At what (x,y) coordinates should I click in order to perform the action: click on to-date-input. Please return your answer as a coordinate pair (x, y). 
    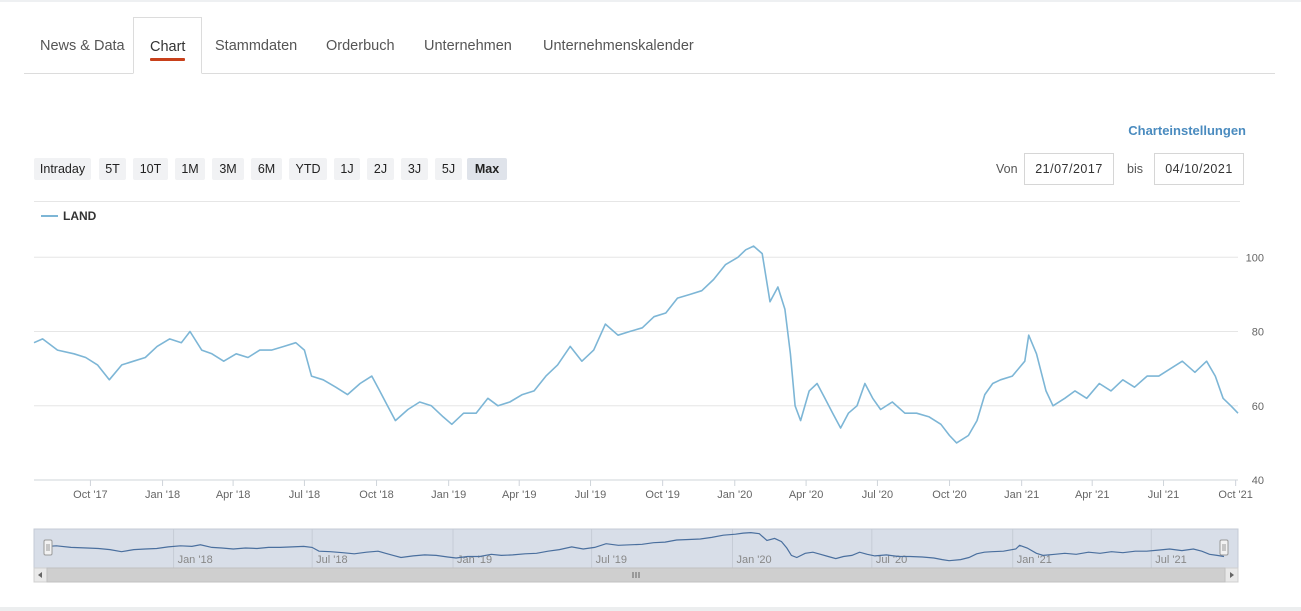
    Looking at the image, I should click on (1199, 169).